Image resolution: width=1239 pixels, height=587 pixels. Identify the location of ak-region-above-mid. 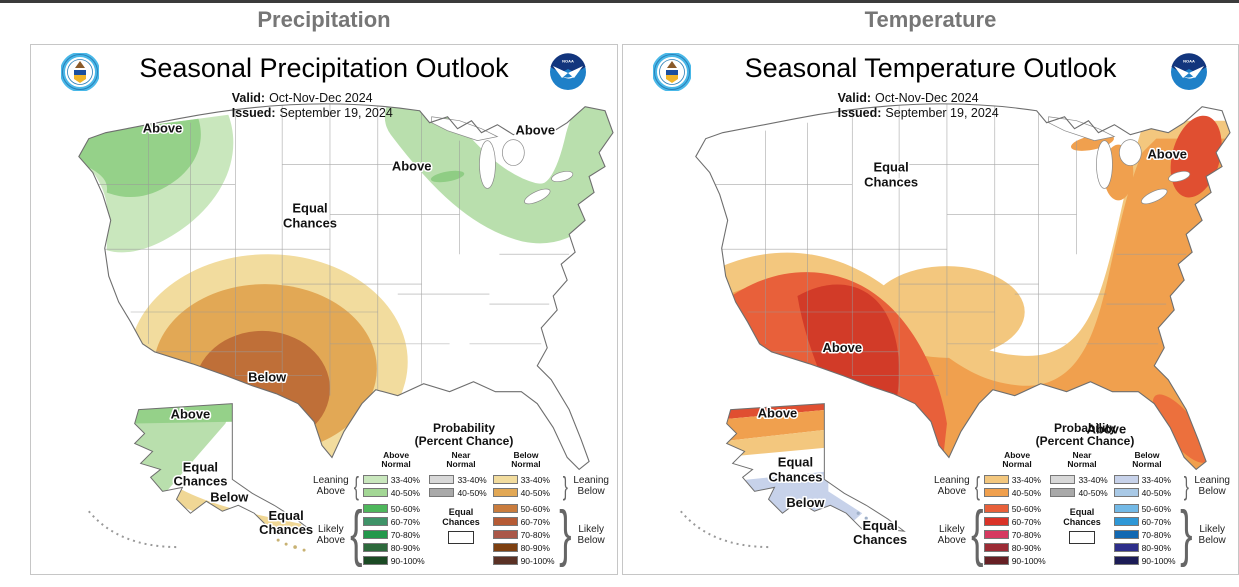
(777, 425).